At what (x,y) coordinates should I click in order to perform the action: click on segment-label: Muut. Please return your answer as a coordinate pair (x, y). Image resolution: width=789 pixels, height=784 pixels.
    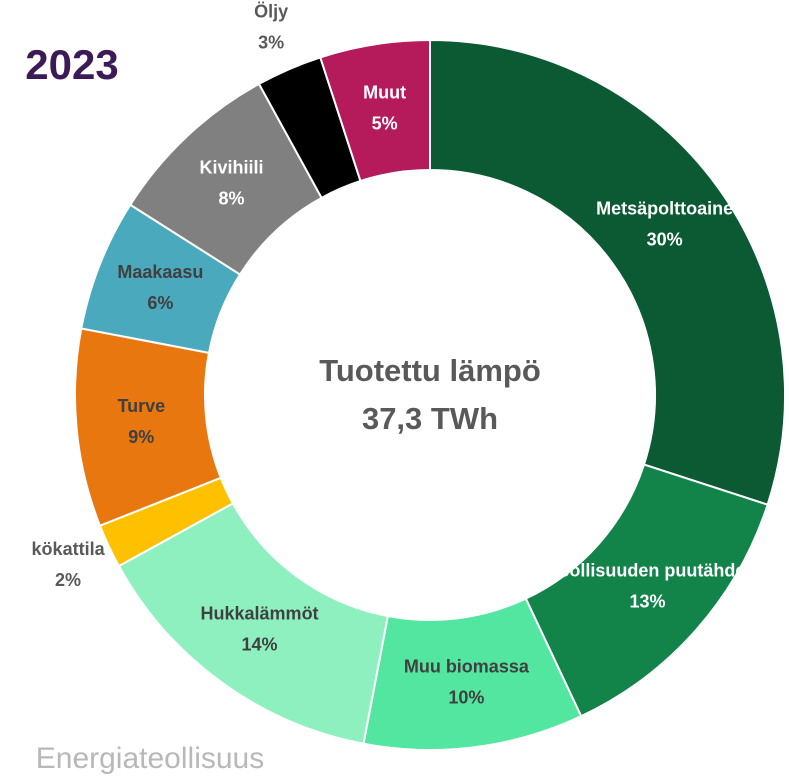
    Looking at the image, I should click on (384, 92).